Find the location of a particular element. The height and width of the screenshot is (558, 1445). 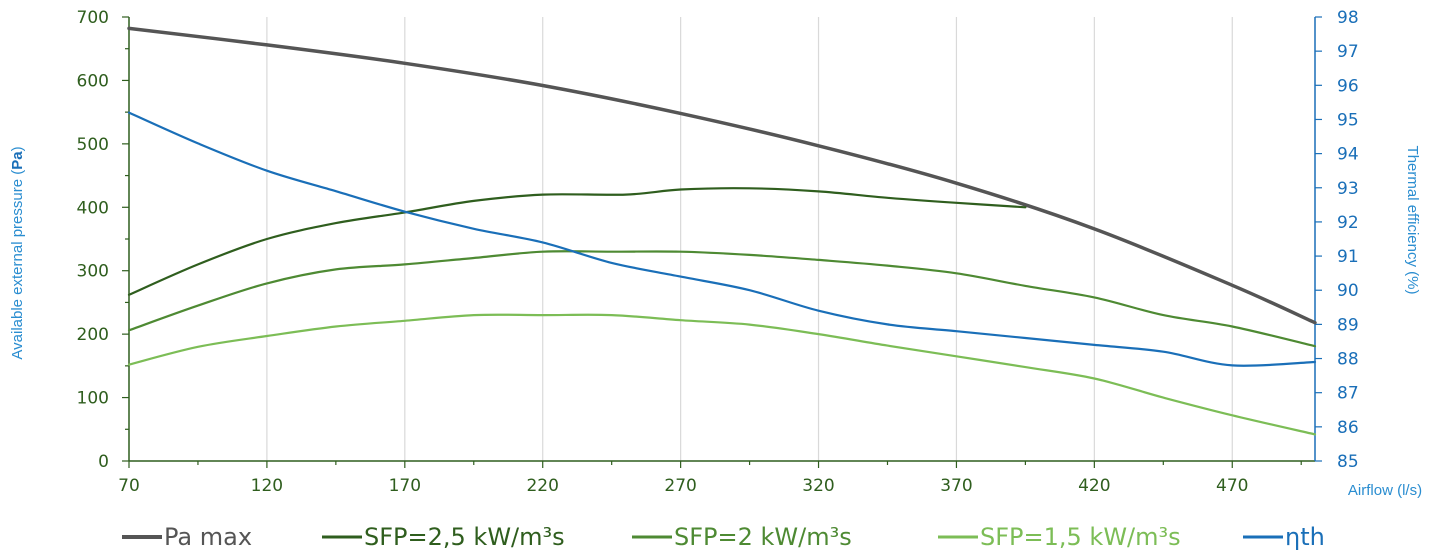

y-left-tick-label: 100 is located at coordinates (93, 399).